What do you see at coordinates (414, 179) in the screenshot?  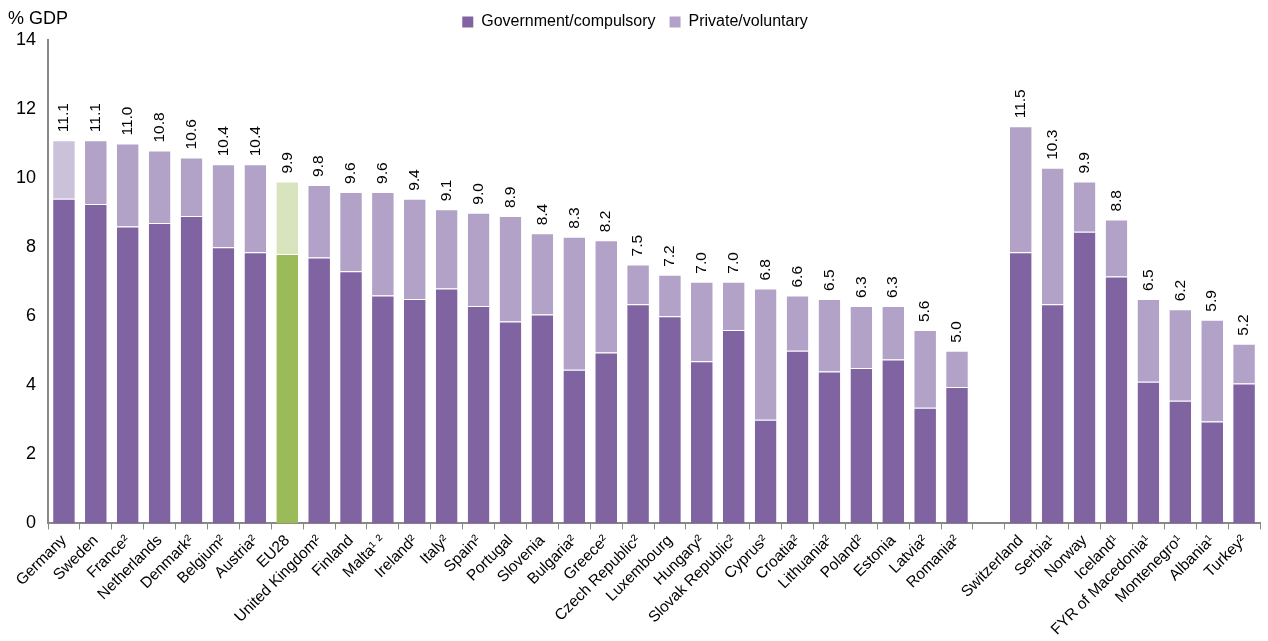 I see `total-label: 9.4` at bounding box center [414, 179].